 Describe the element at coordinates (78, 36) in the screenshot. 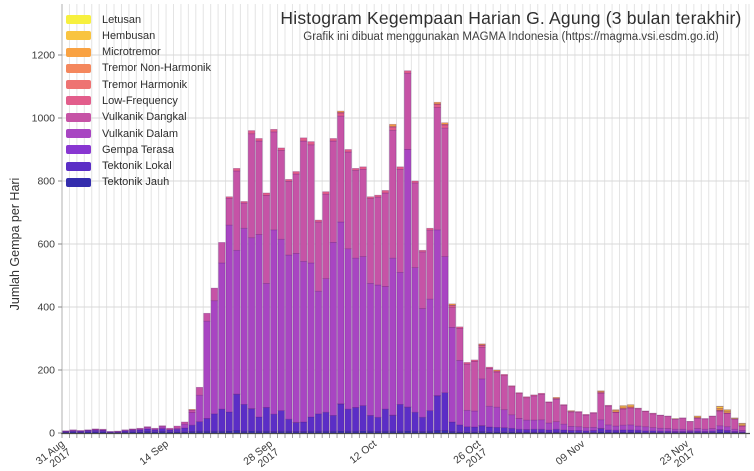

I see `hembusan-swatch-icon` at that location.